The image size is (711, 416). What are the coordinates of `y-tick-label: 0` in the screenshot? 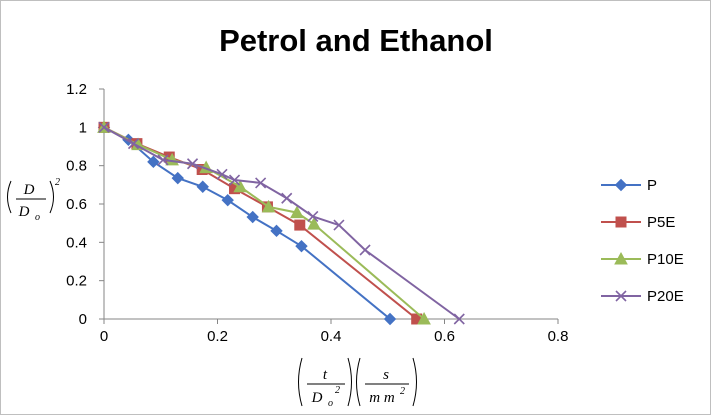 It's located at (83, 319).